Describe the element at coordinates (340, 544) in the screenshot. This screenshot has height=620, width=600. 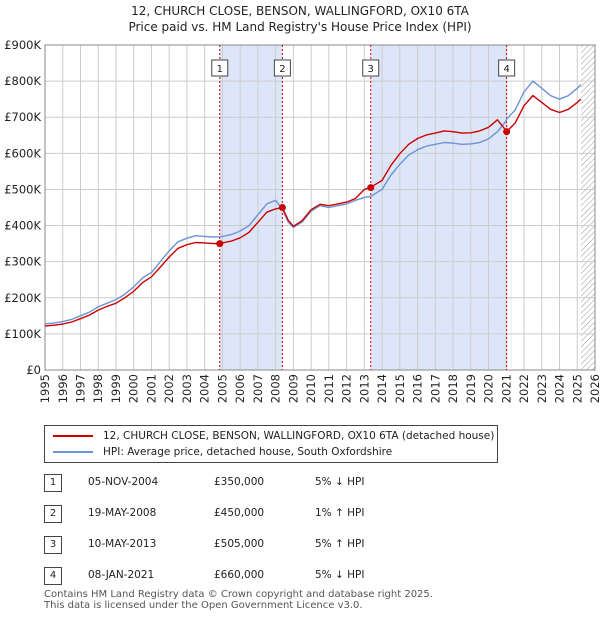
I see `sale-hpi-diff: 5% ↑ HPI` at that location.